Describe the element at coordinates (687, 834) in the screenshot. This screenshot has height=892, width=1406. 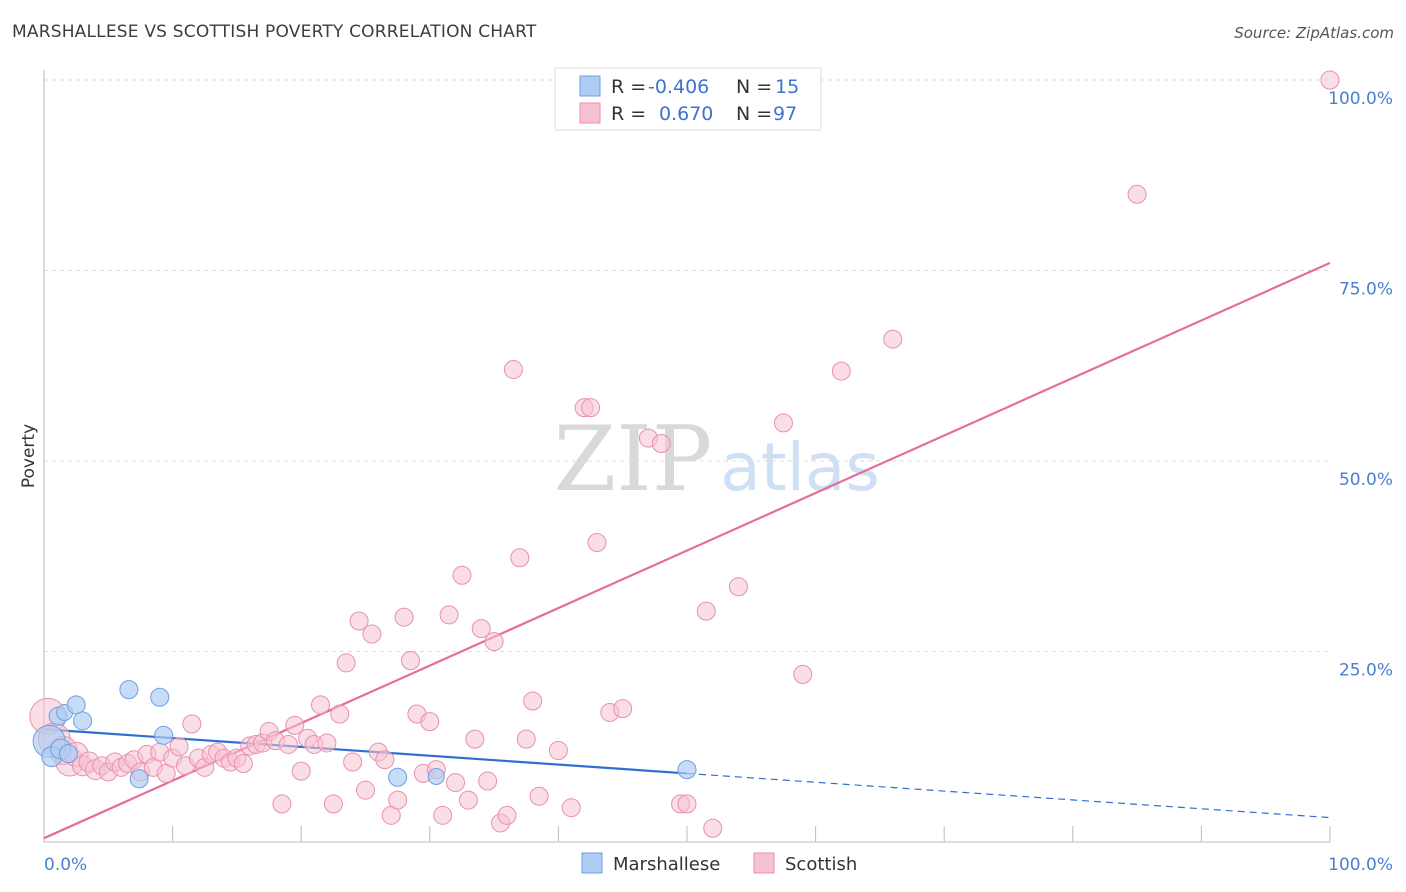
I see `x-ticks` at that location.